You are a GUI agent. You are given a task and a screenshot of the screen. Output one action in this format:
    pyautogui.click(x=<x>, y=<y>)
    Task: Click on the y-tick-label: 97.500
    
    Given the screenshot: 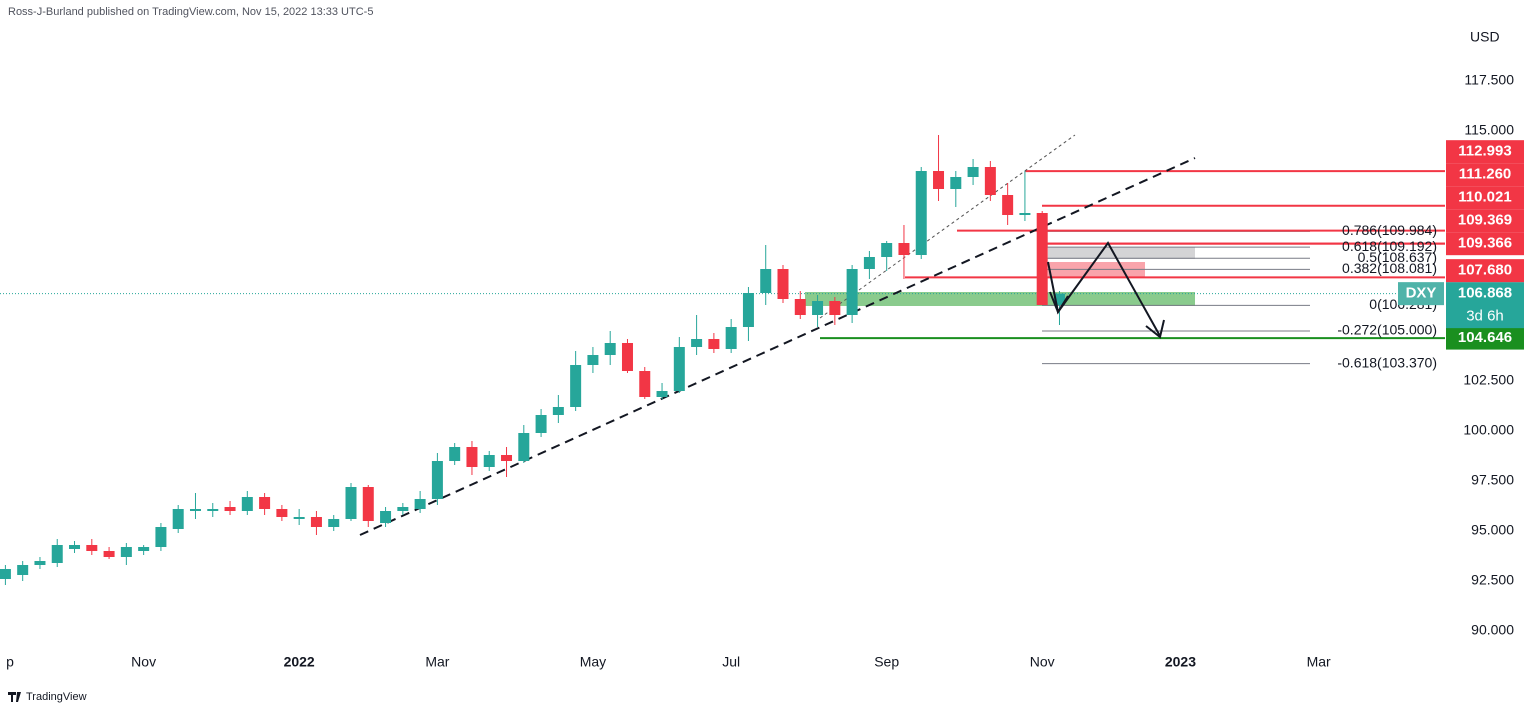 What is the action you would take?
    pyautogui.click(x=1492, y=480)
    